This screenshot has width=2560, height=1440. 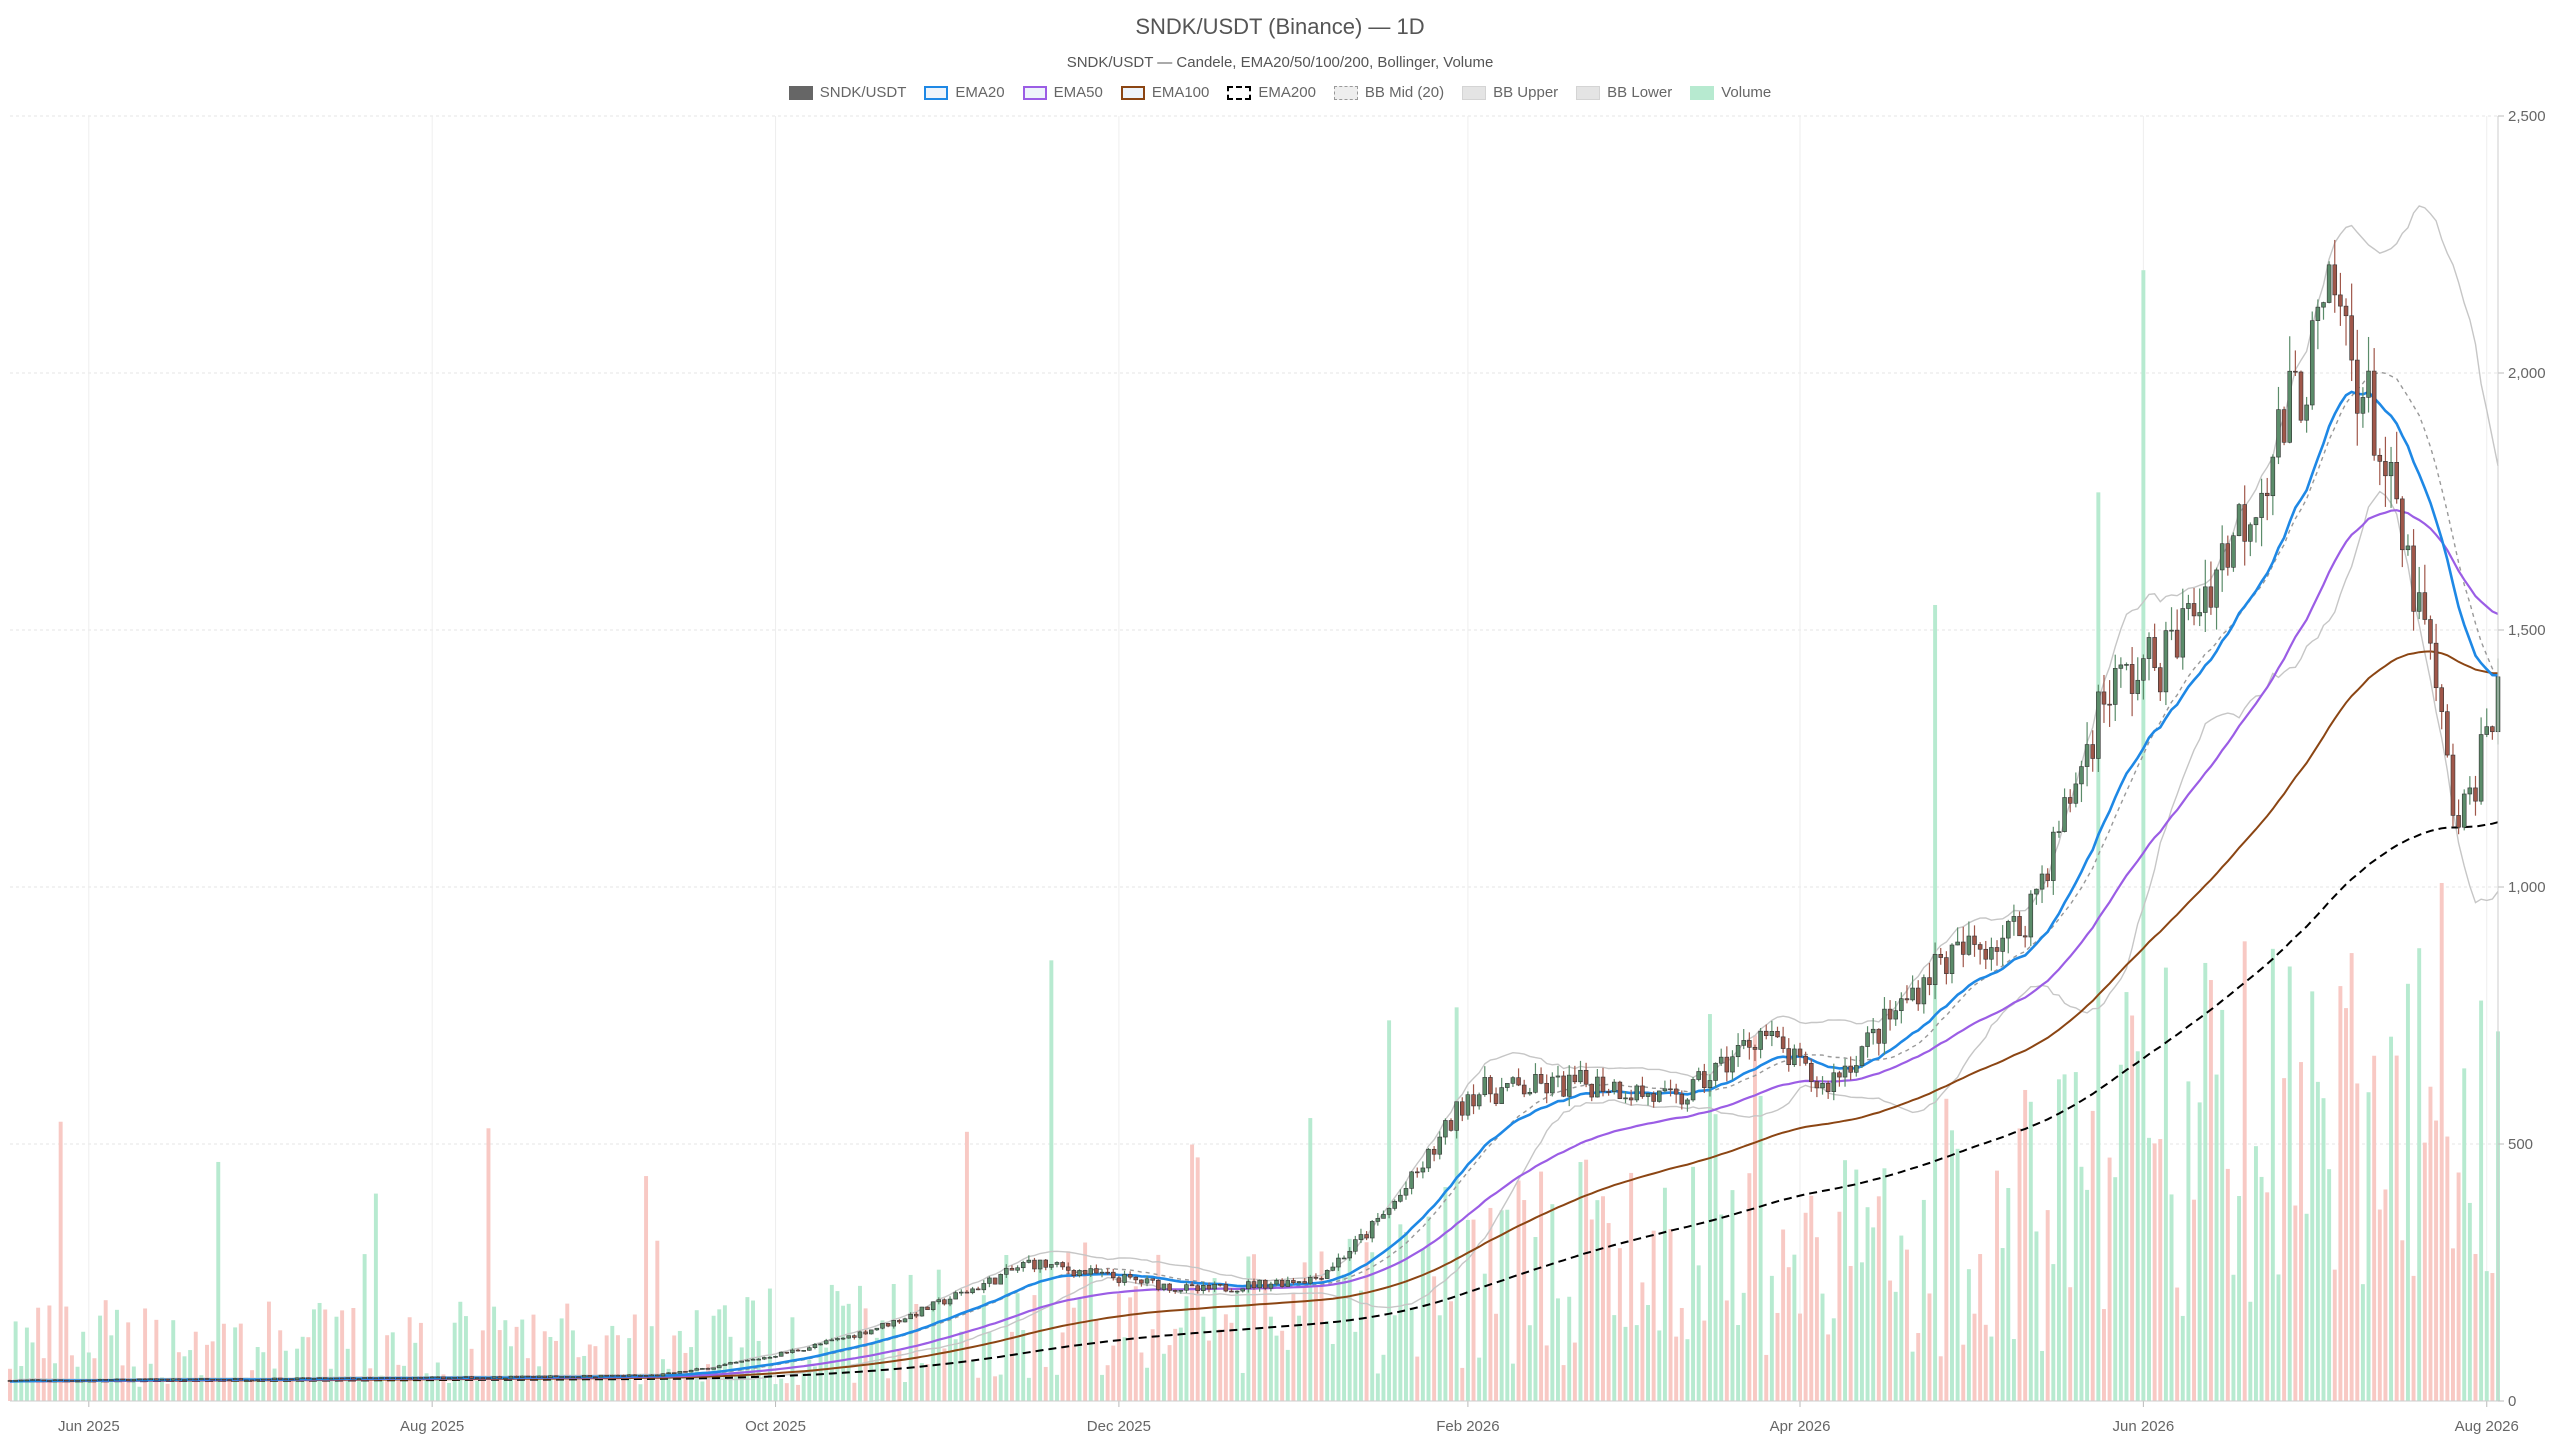 What do you see at coordinates (1078, 92) in the screenshot?
I see `legend-label: EMA50` at bounding box center [1078, 92].